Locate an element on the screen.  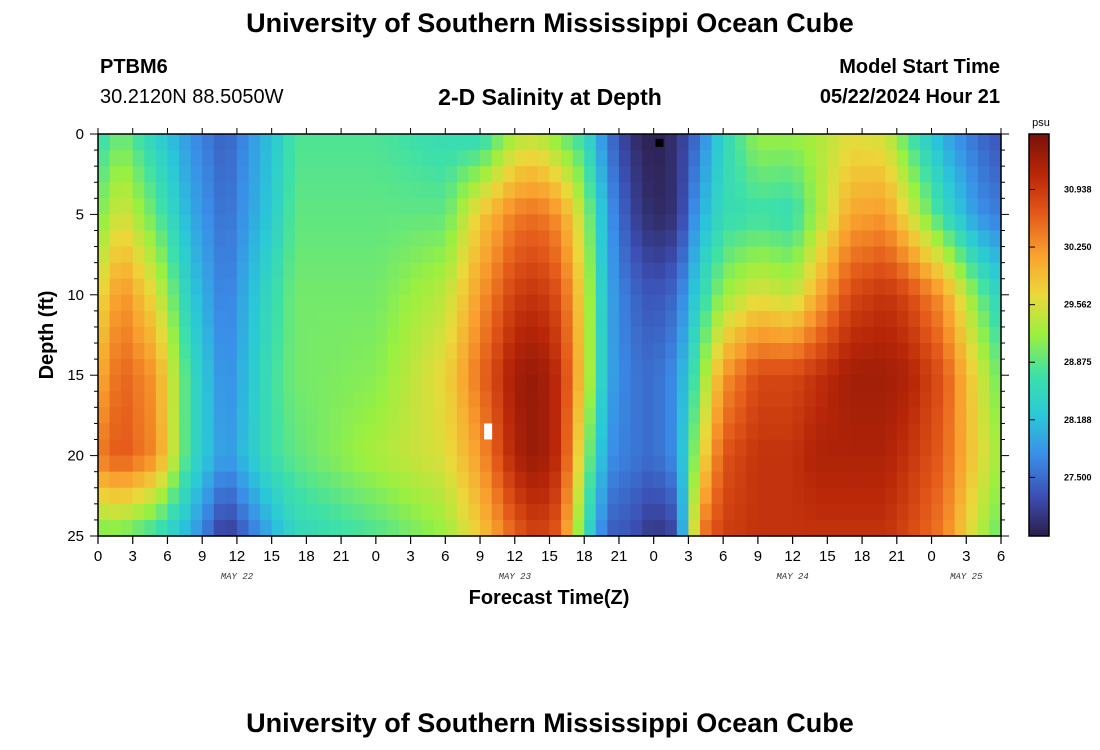
station-coordinates: 30.2120N 88.5050W is located at coordinates (192, 97).